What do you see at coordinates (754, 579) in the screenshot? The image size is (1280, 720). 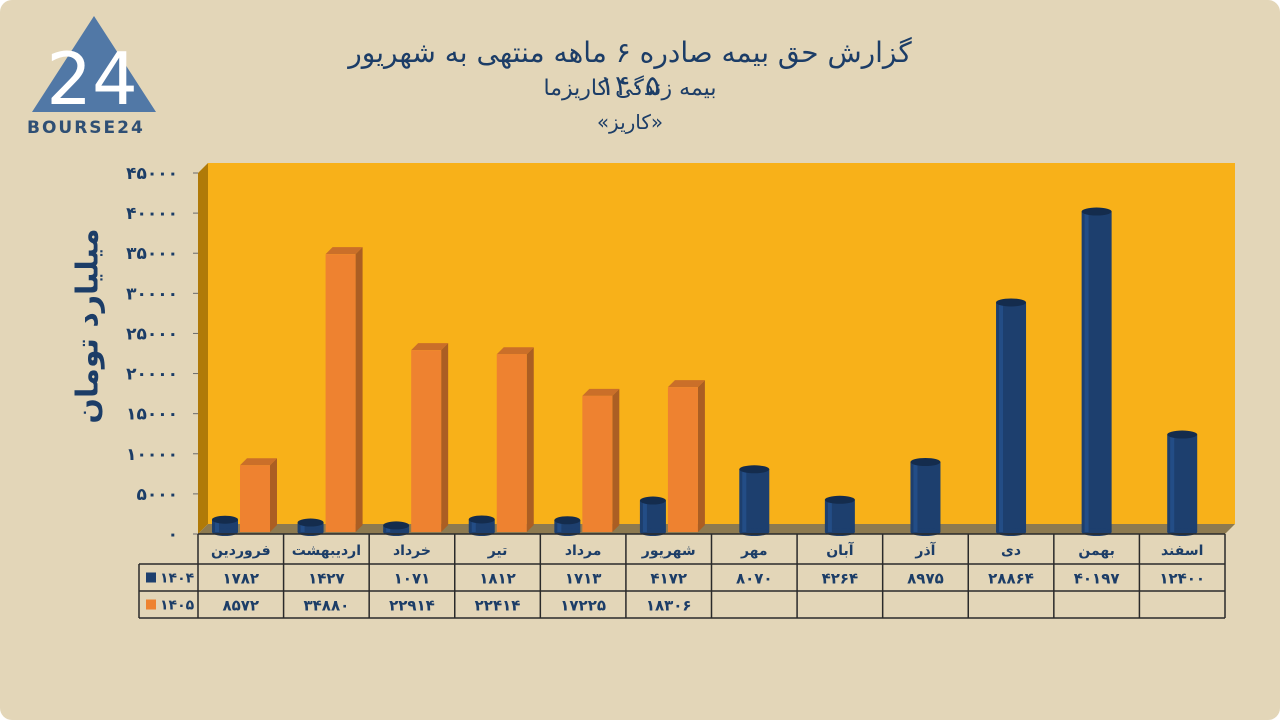 I see `data-value-label: ۸۰۷۰` at bounding box center [754, 579].